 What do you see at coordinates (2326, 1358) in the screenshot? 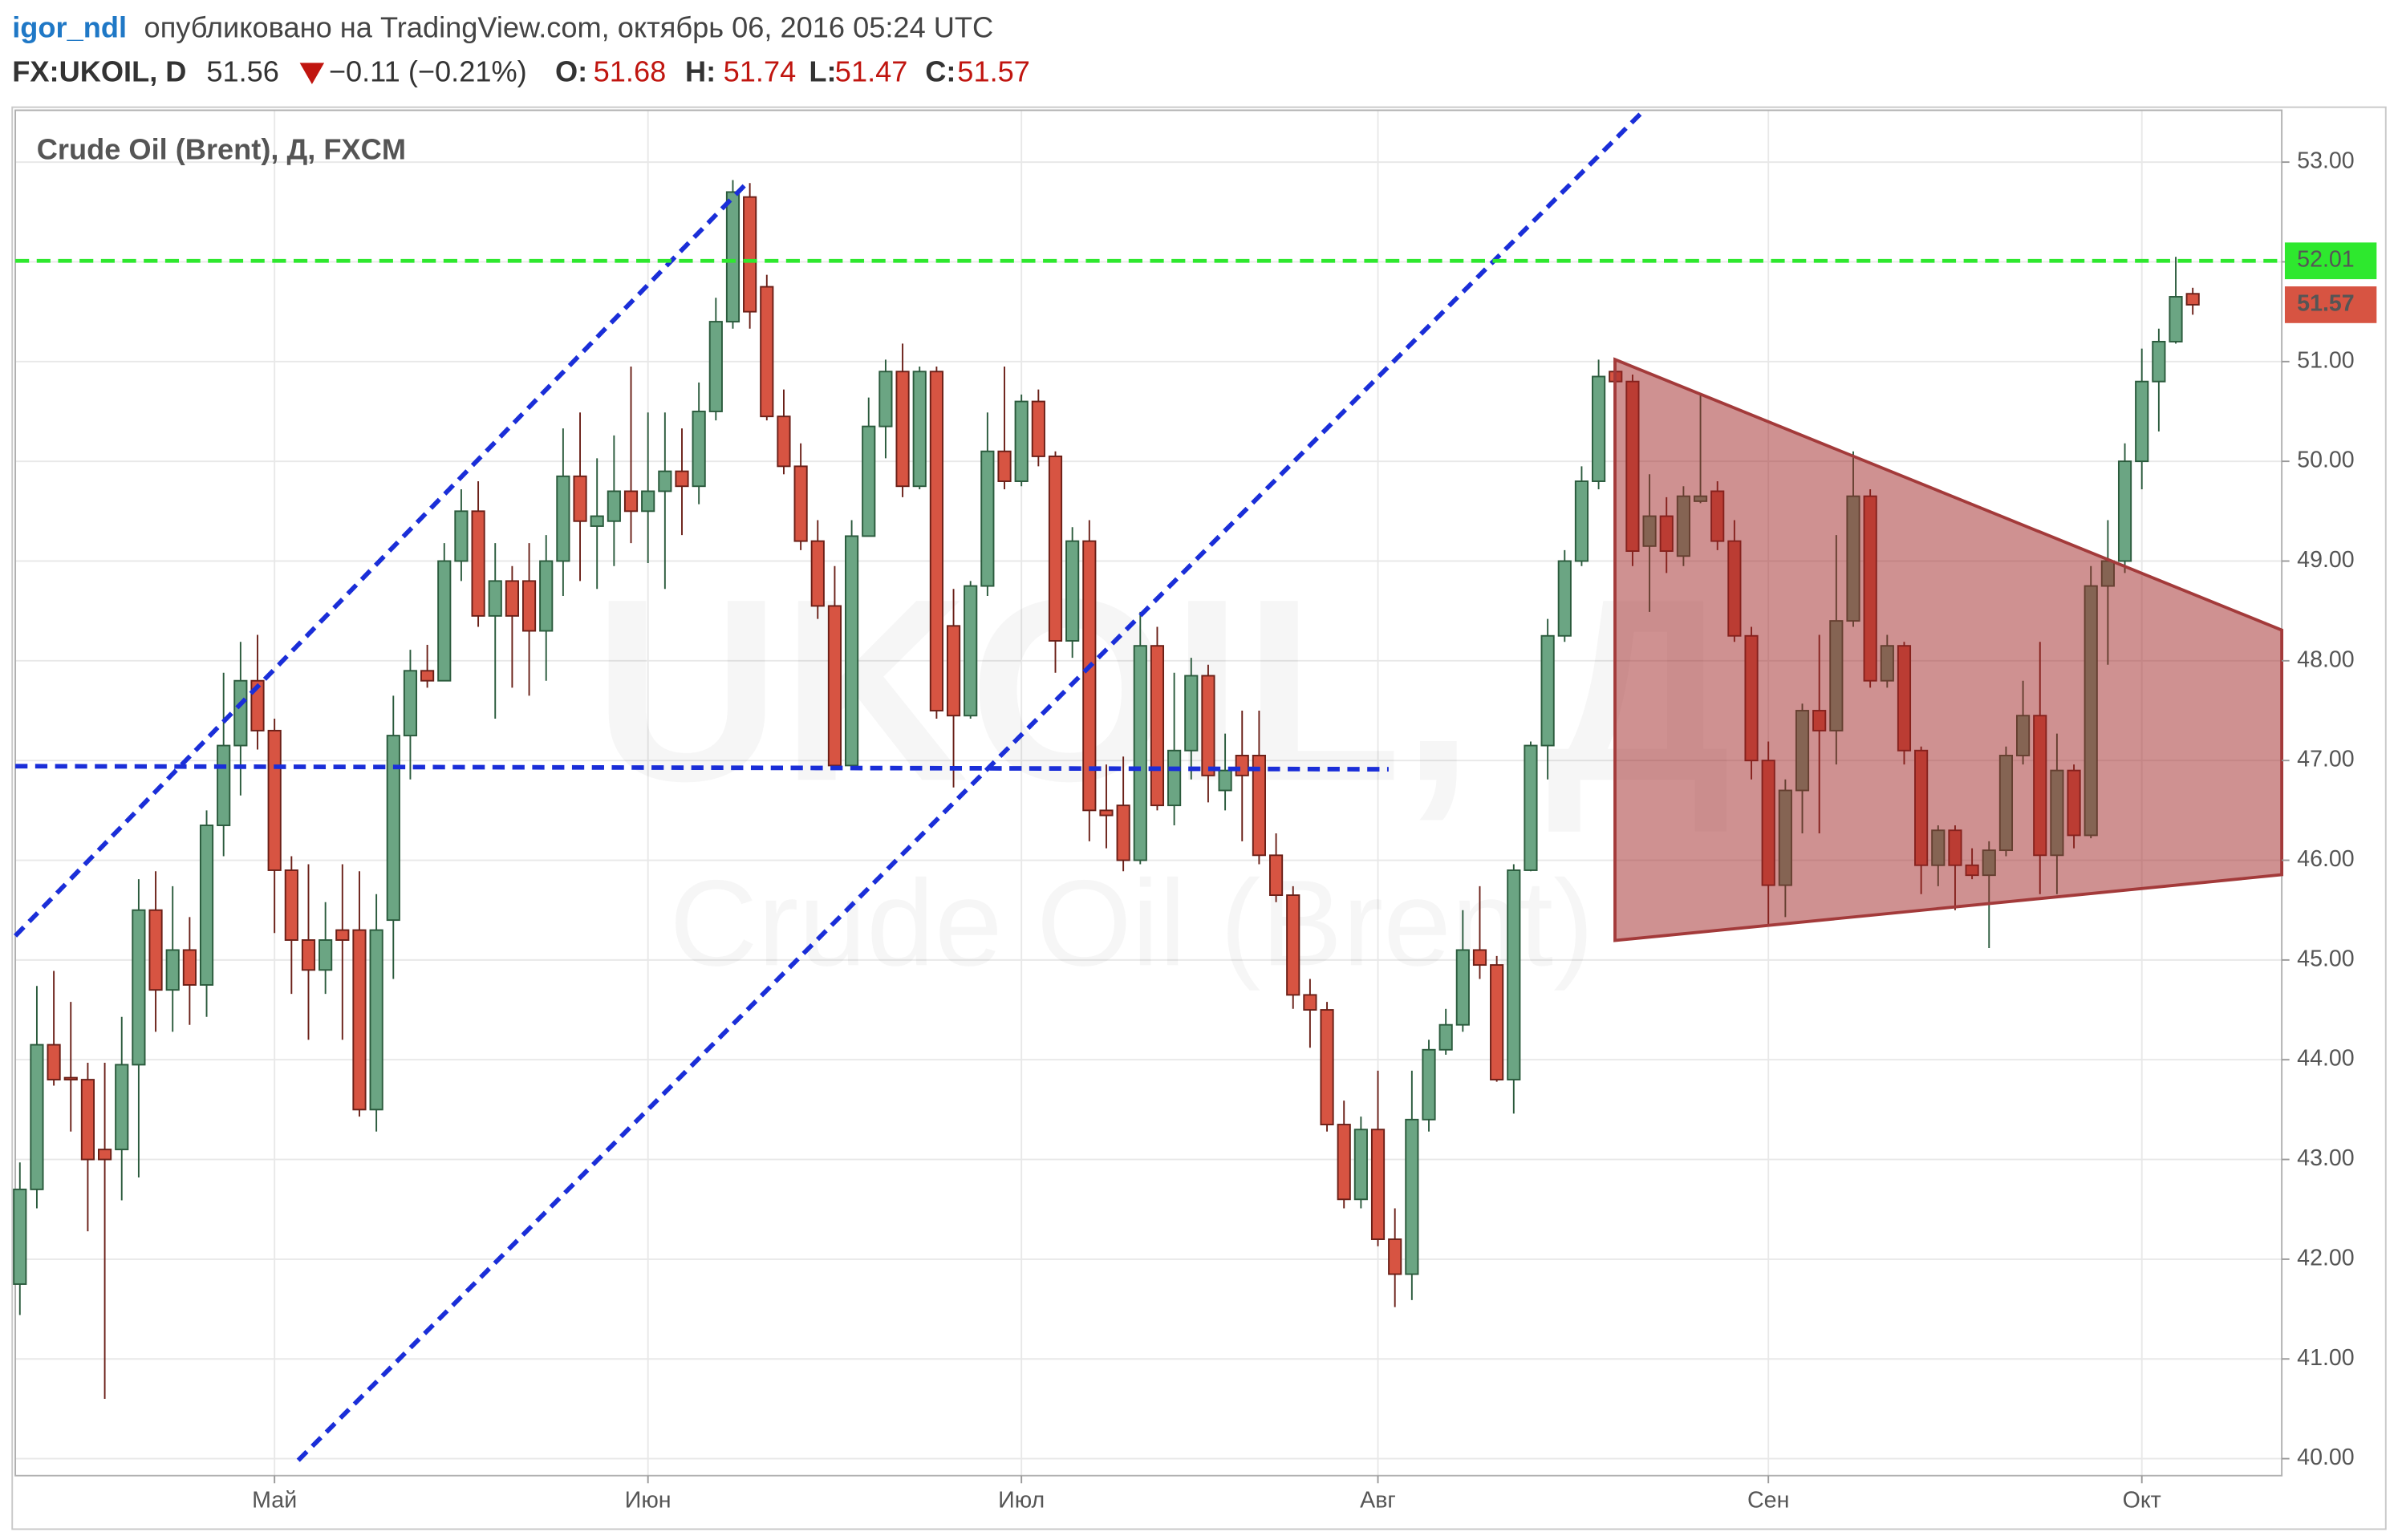
I see `y-tick-label: 41.00` at bounding box center [2326, 1358].